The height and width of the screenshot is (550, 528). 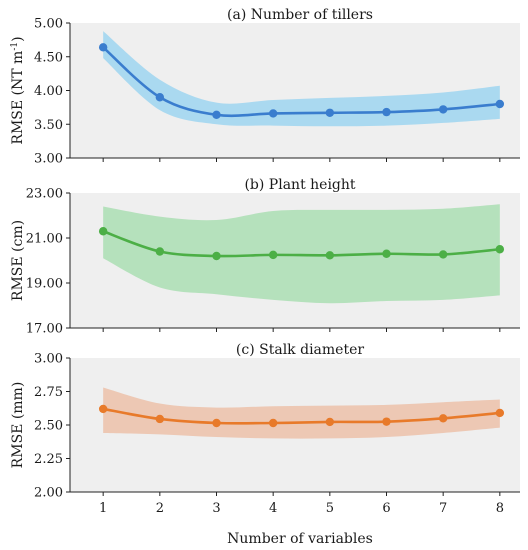 I want to click on x-tick-label: 8, so click(x=500, y=508).